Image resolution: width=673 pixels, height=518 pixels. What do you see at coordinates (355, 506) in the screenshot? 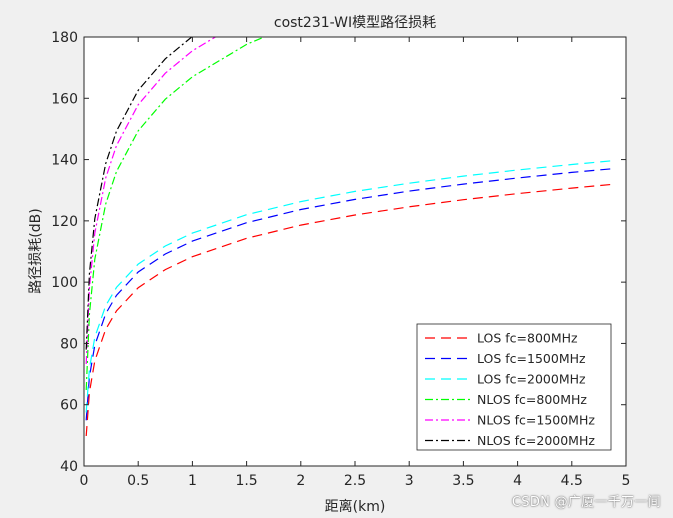
I see `x-axis-label: 距离(km)` at bounding box center [355, 506].